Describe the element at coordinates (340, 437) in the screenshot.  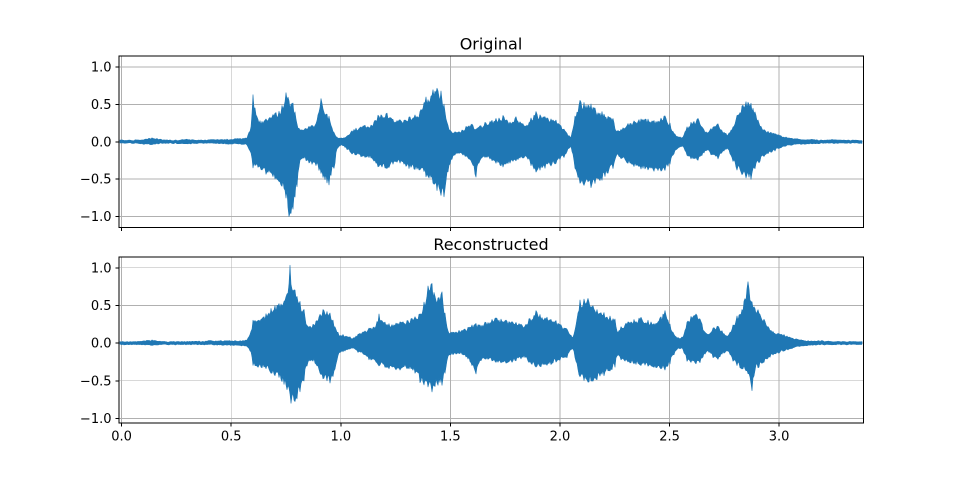
I see `x-tick-label: 1.0` at that location.